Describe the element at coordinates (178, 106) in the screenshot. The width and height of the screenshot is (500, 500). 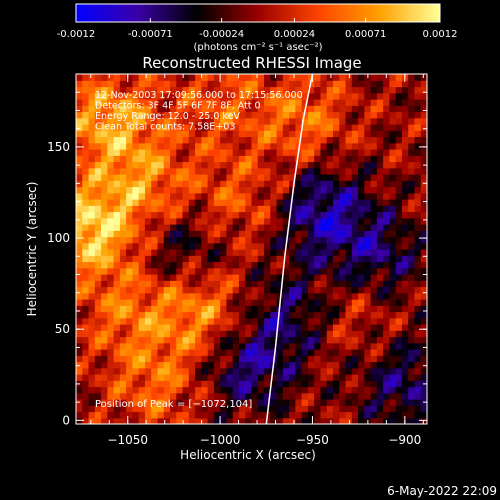
I see `info-line: Detectors: 3F 4F 5F 6F 7F 8F, Att 0` at that location.